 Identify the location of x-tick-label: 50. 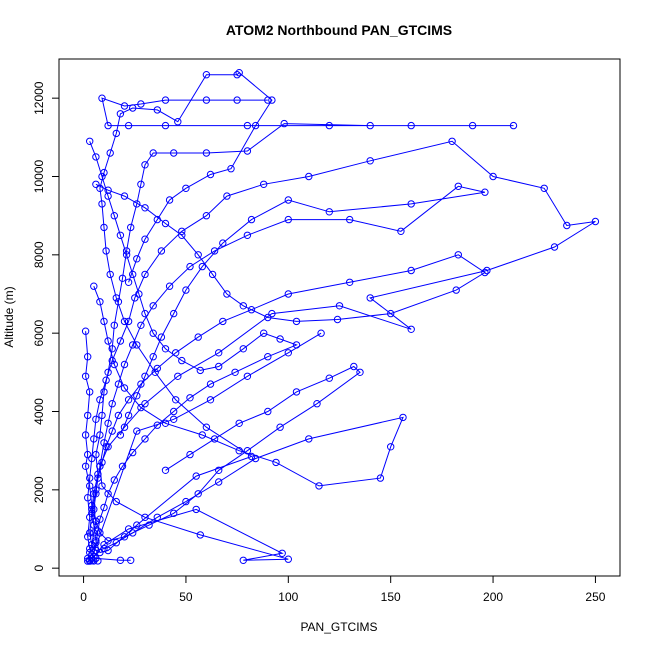
(186, 597).